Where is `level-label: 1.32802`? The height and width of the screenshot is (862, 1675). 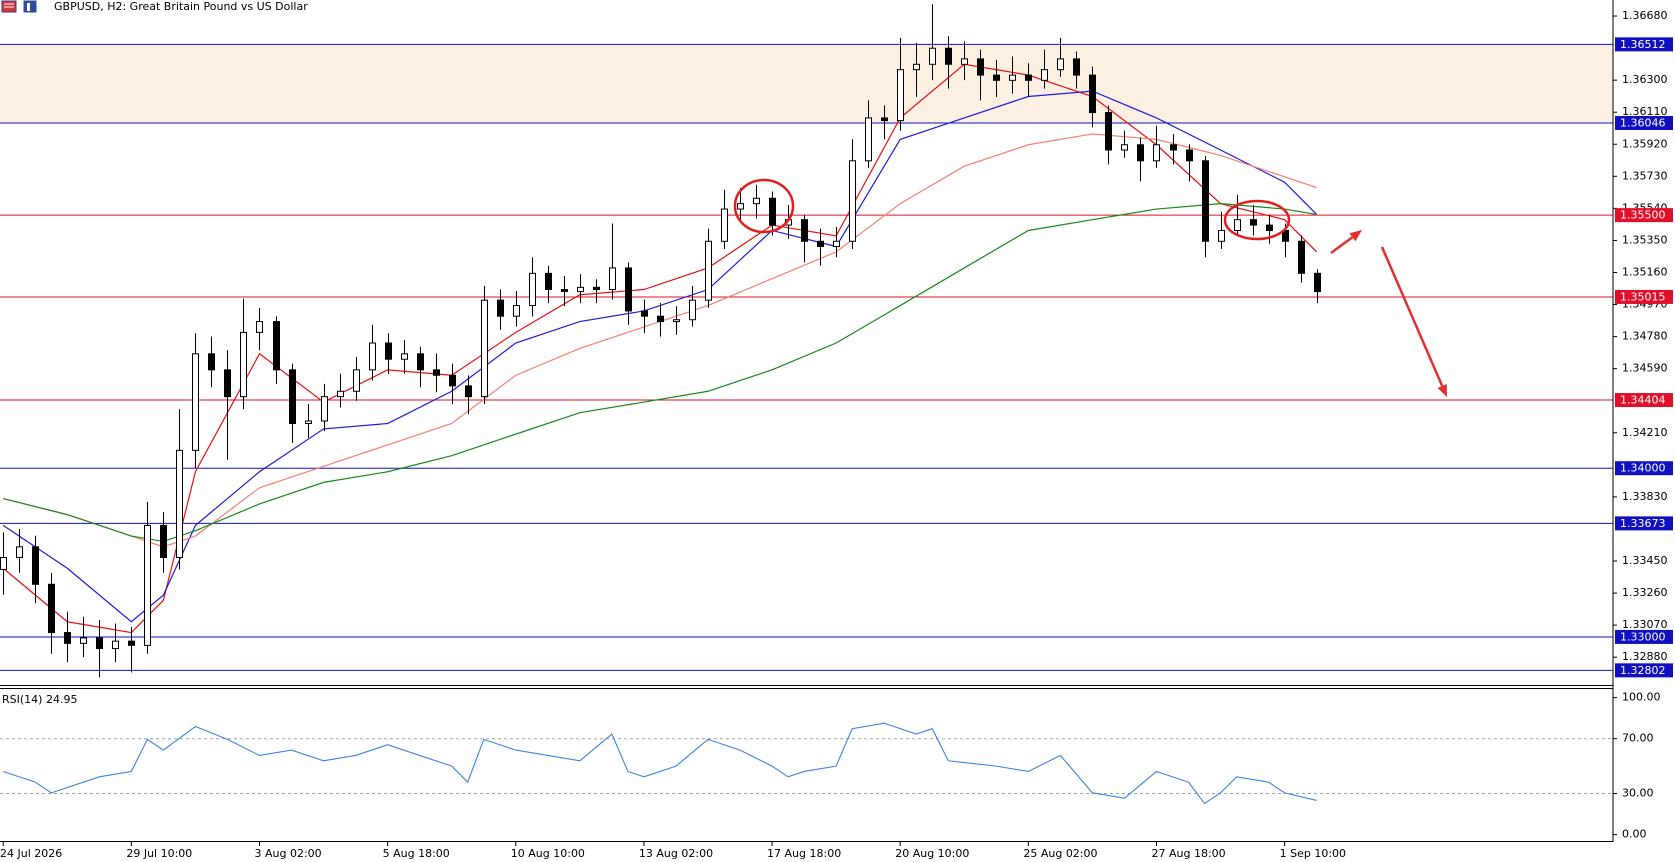 level-label: 1.32802 is located at coordinates (1643, 670).